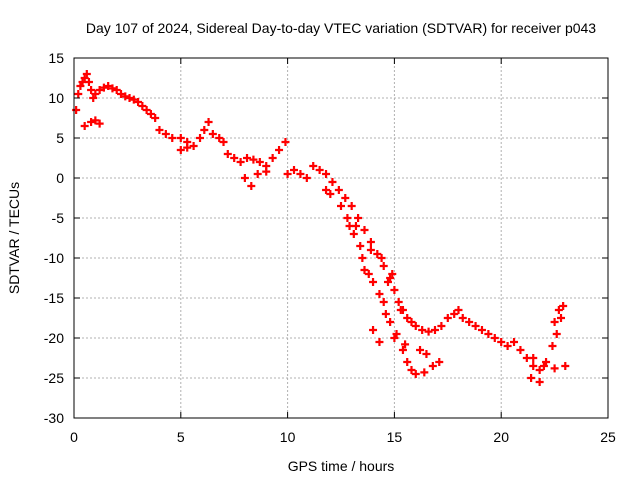 Image resolution: width=640 pixels, height=480 pixels. Describe the element at coordinates (60, 138) in the screenshot. I see `y-tick-label: 5` at that location.